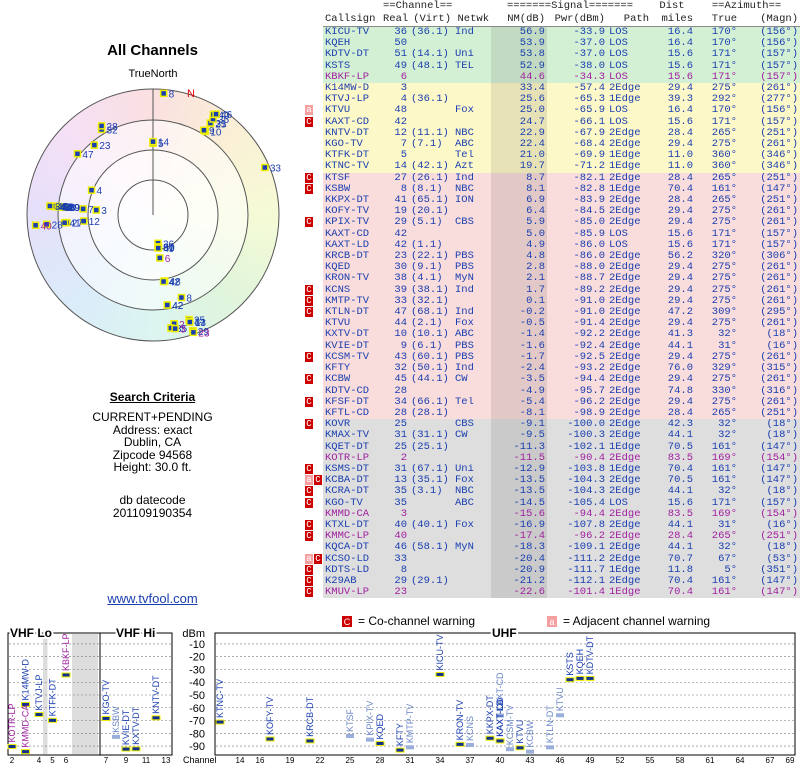 The image size is (800, 768). I want to click on cell-nm: 22.9, so click(519, 133).